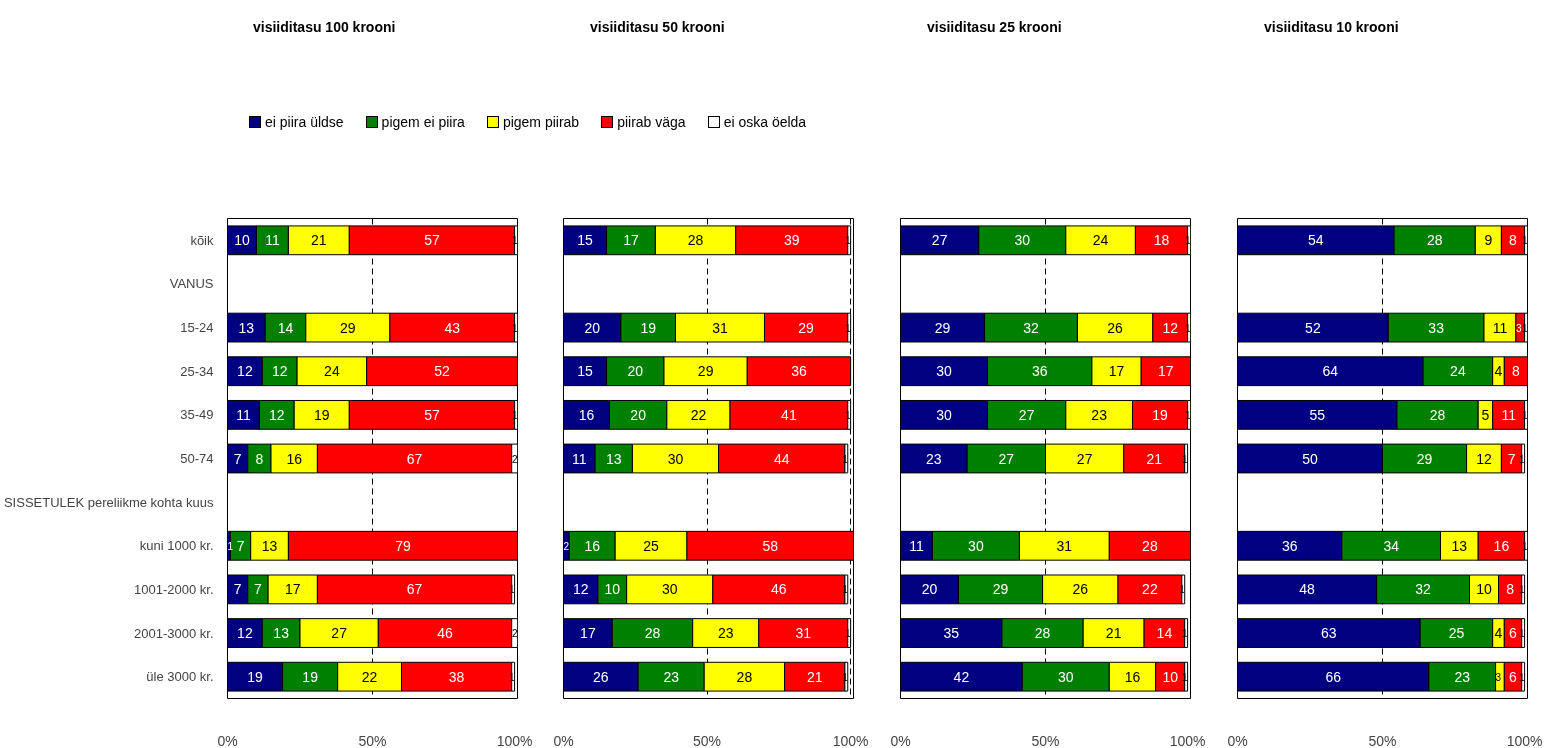 The width and height of the screenshot is (1558, 748). I want to click on chart-title: visiiditasu 10 krooni, so click(1331, 27).